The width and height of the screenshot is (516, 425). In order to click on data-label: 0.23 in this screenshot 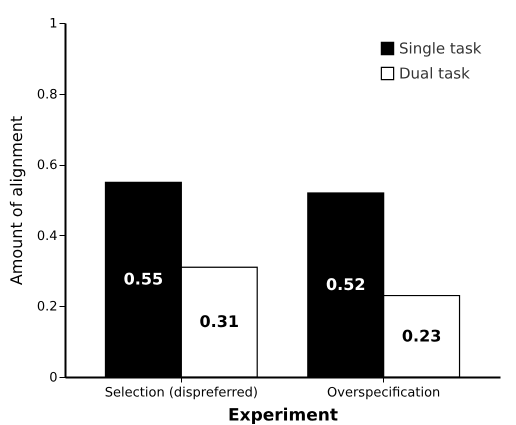, I will do `click(422, 336)`.